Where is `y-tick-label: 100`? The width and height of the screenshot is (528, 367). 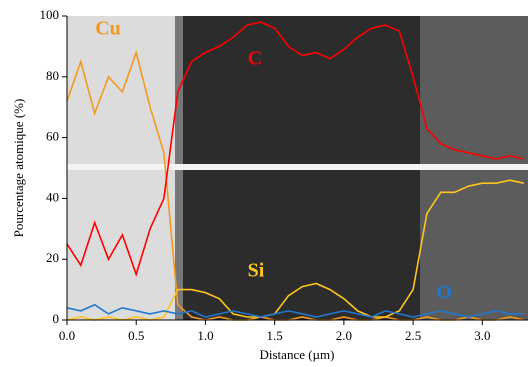
y-tick-label: 100 is located at coordinates (50, 14).